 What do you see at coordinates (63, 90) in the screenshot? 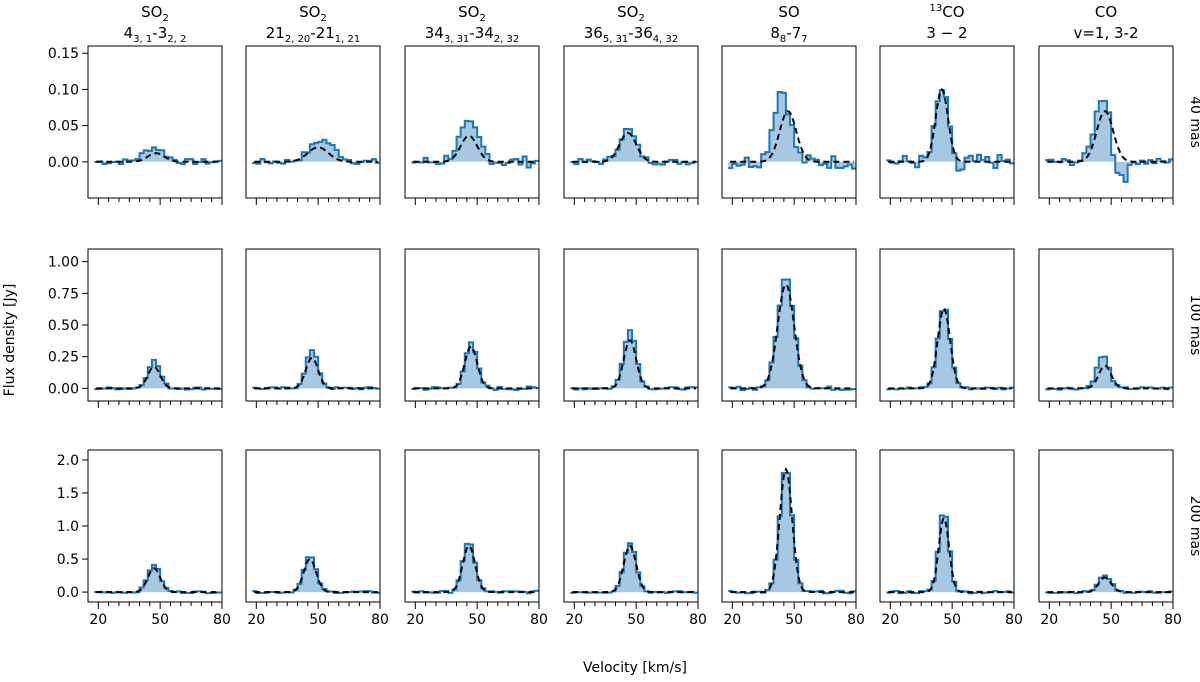
I see `y-tick-label: 0.10` at bounding box center [63, 90].